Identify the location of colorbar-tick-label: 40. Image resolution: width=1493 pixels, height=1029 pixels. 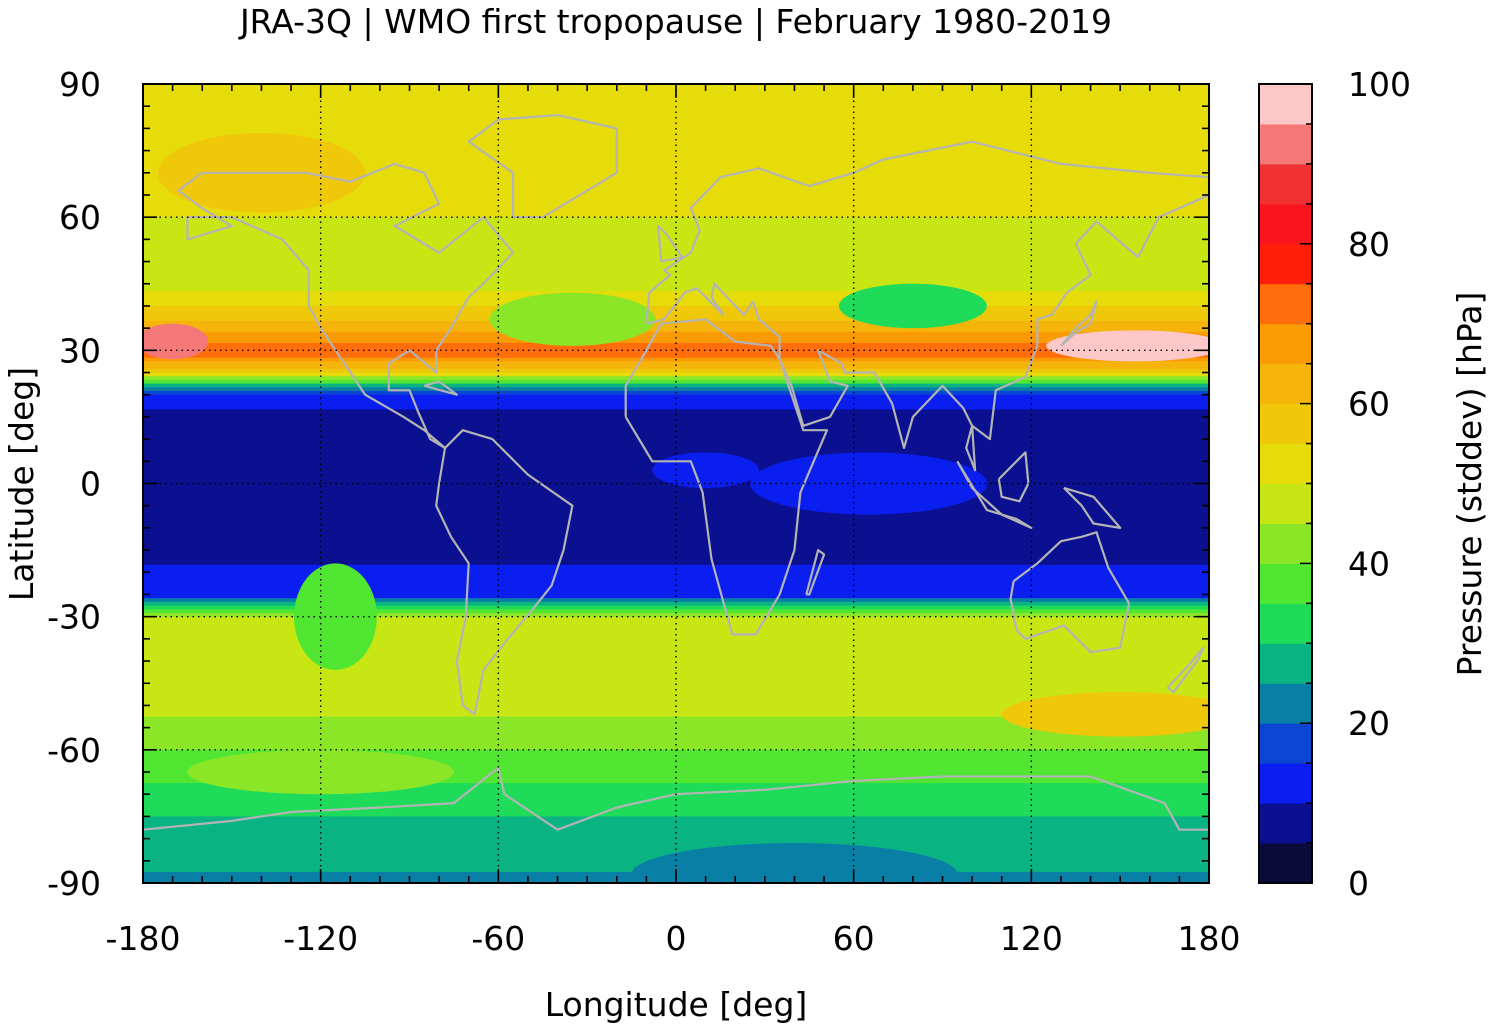
(1369, 563).